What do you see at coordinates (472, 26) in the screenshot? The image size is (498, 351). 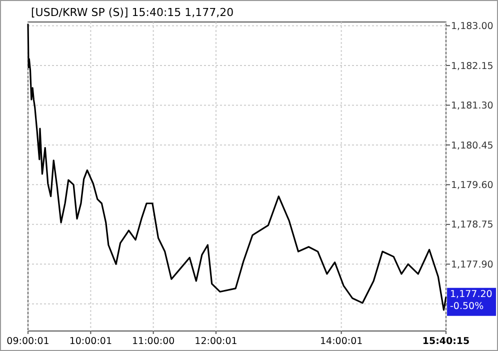 I see `y-tick-label: 1,183.00` at bounding box center [472, 26].